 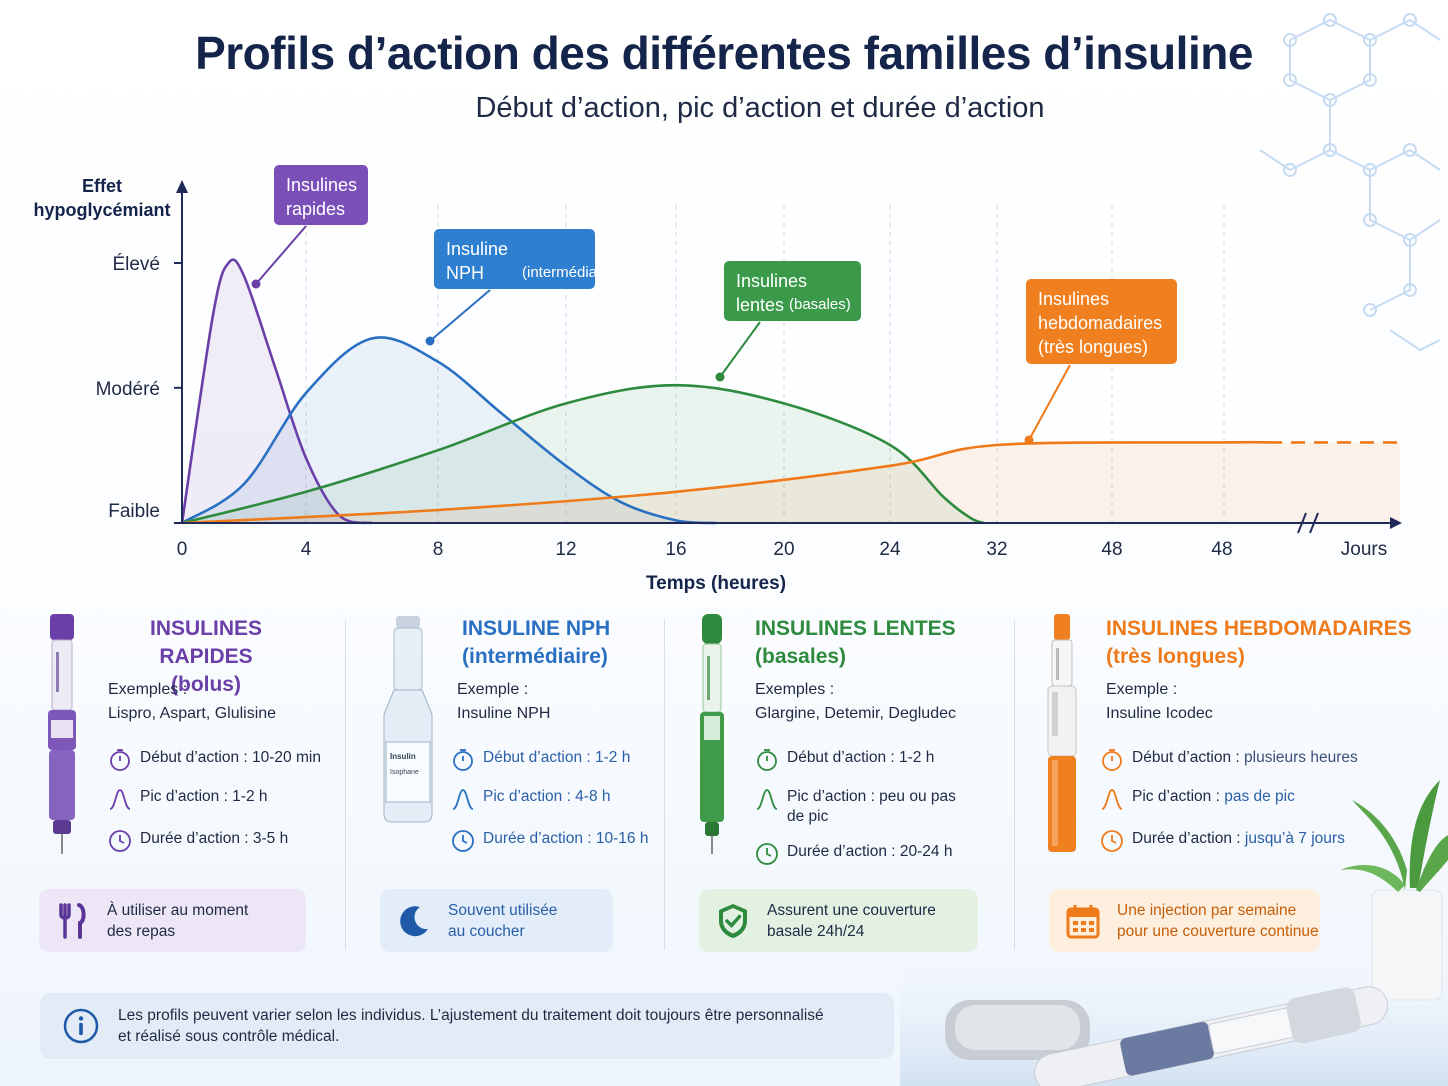 I want to click on info-icon, so click(x=81, y=1026).